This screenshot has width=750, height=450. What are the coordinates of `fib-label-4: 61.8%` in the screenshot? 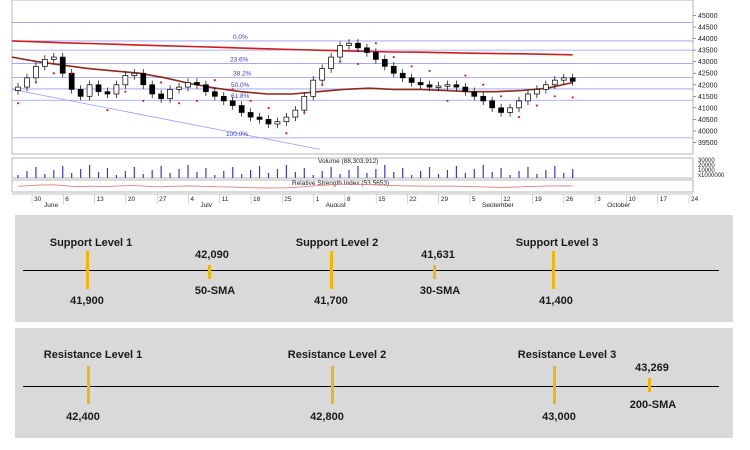 It's located at (240, 96).